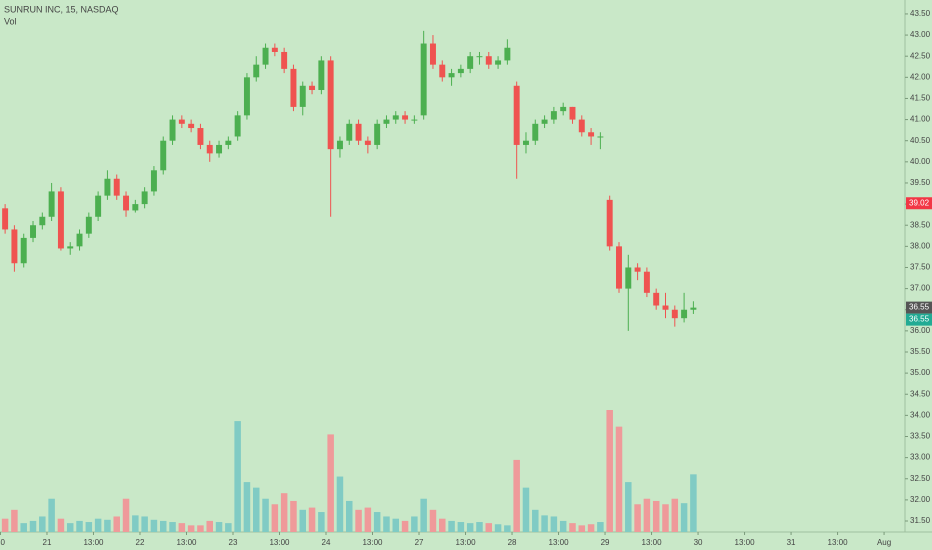 The image size is (932, 550). I want to click on y-tick-label: 40.00, so click(920, 161).